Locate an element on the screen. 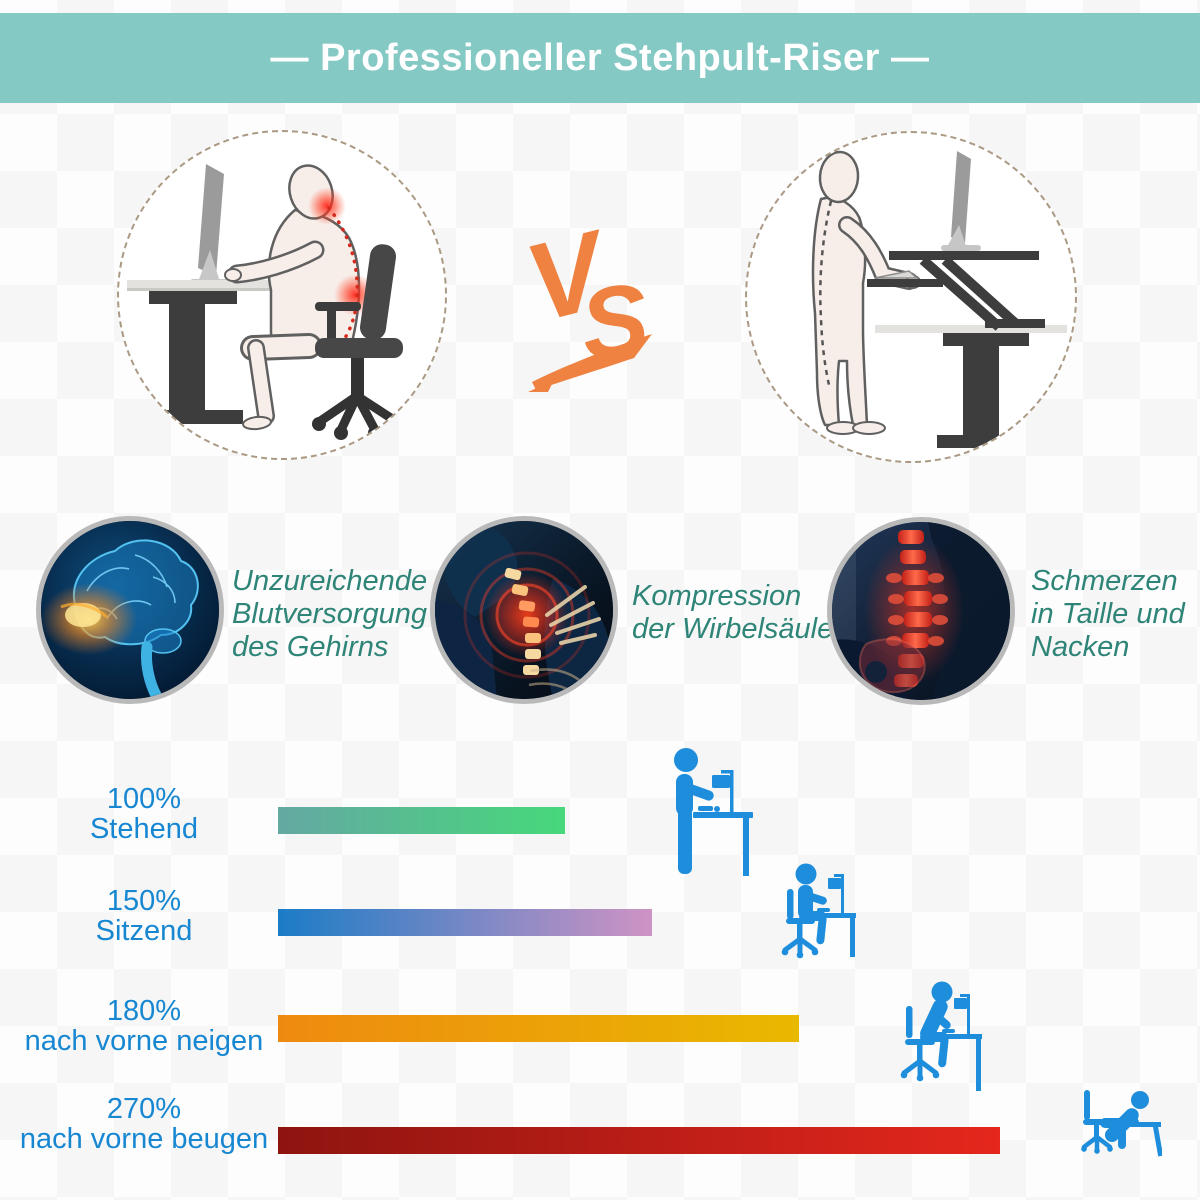 Image resolution: width=1200 pixels, height=1200 pixels. sitting-posture-illustration is located at coordinates (282, 295).